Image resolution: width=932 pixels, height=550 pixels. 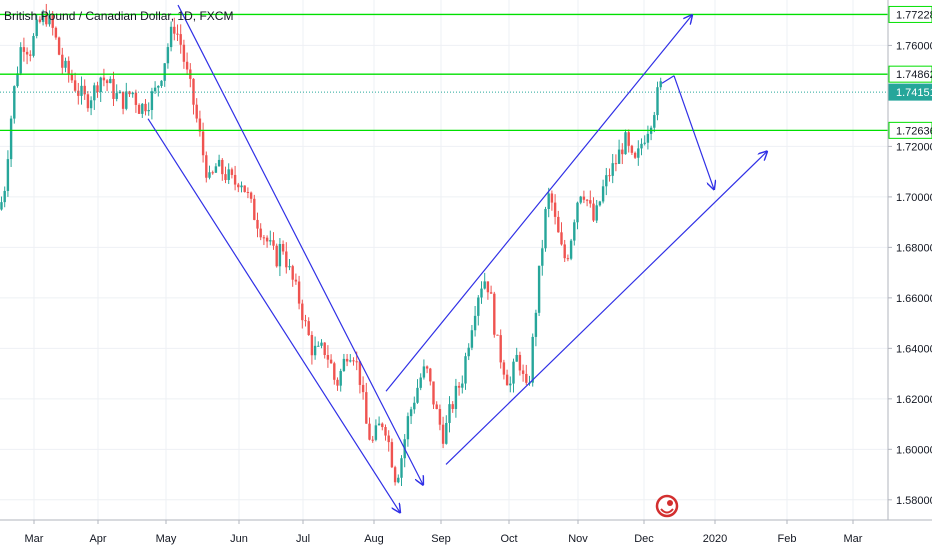 What do you see at coordinates (914, 450) in the screenshot?
I see `y-tick-label: 1.60000` at bounding box center [914, 450].